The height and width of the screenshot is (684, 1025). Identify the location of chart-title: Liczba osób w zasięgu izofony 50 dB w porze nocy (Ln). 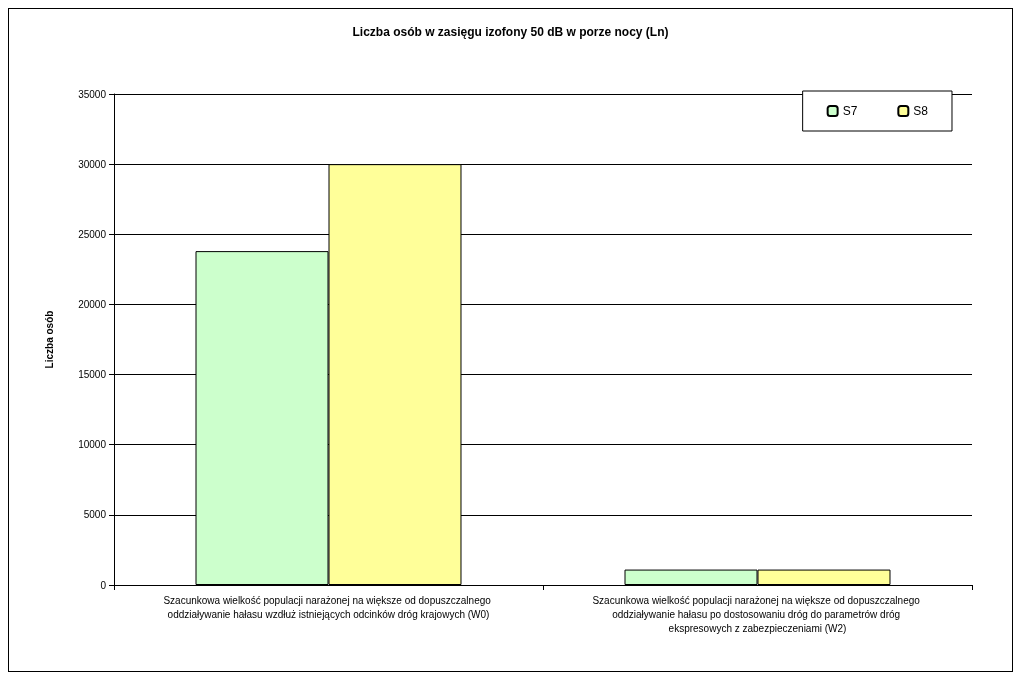
(510, 32).